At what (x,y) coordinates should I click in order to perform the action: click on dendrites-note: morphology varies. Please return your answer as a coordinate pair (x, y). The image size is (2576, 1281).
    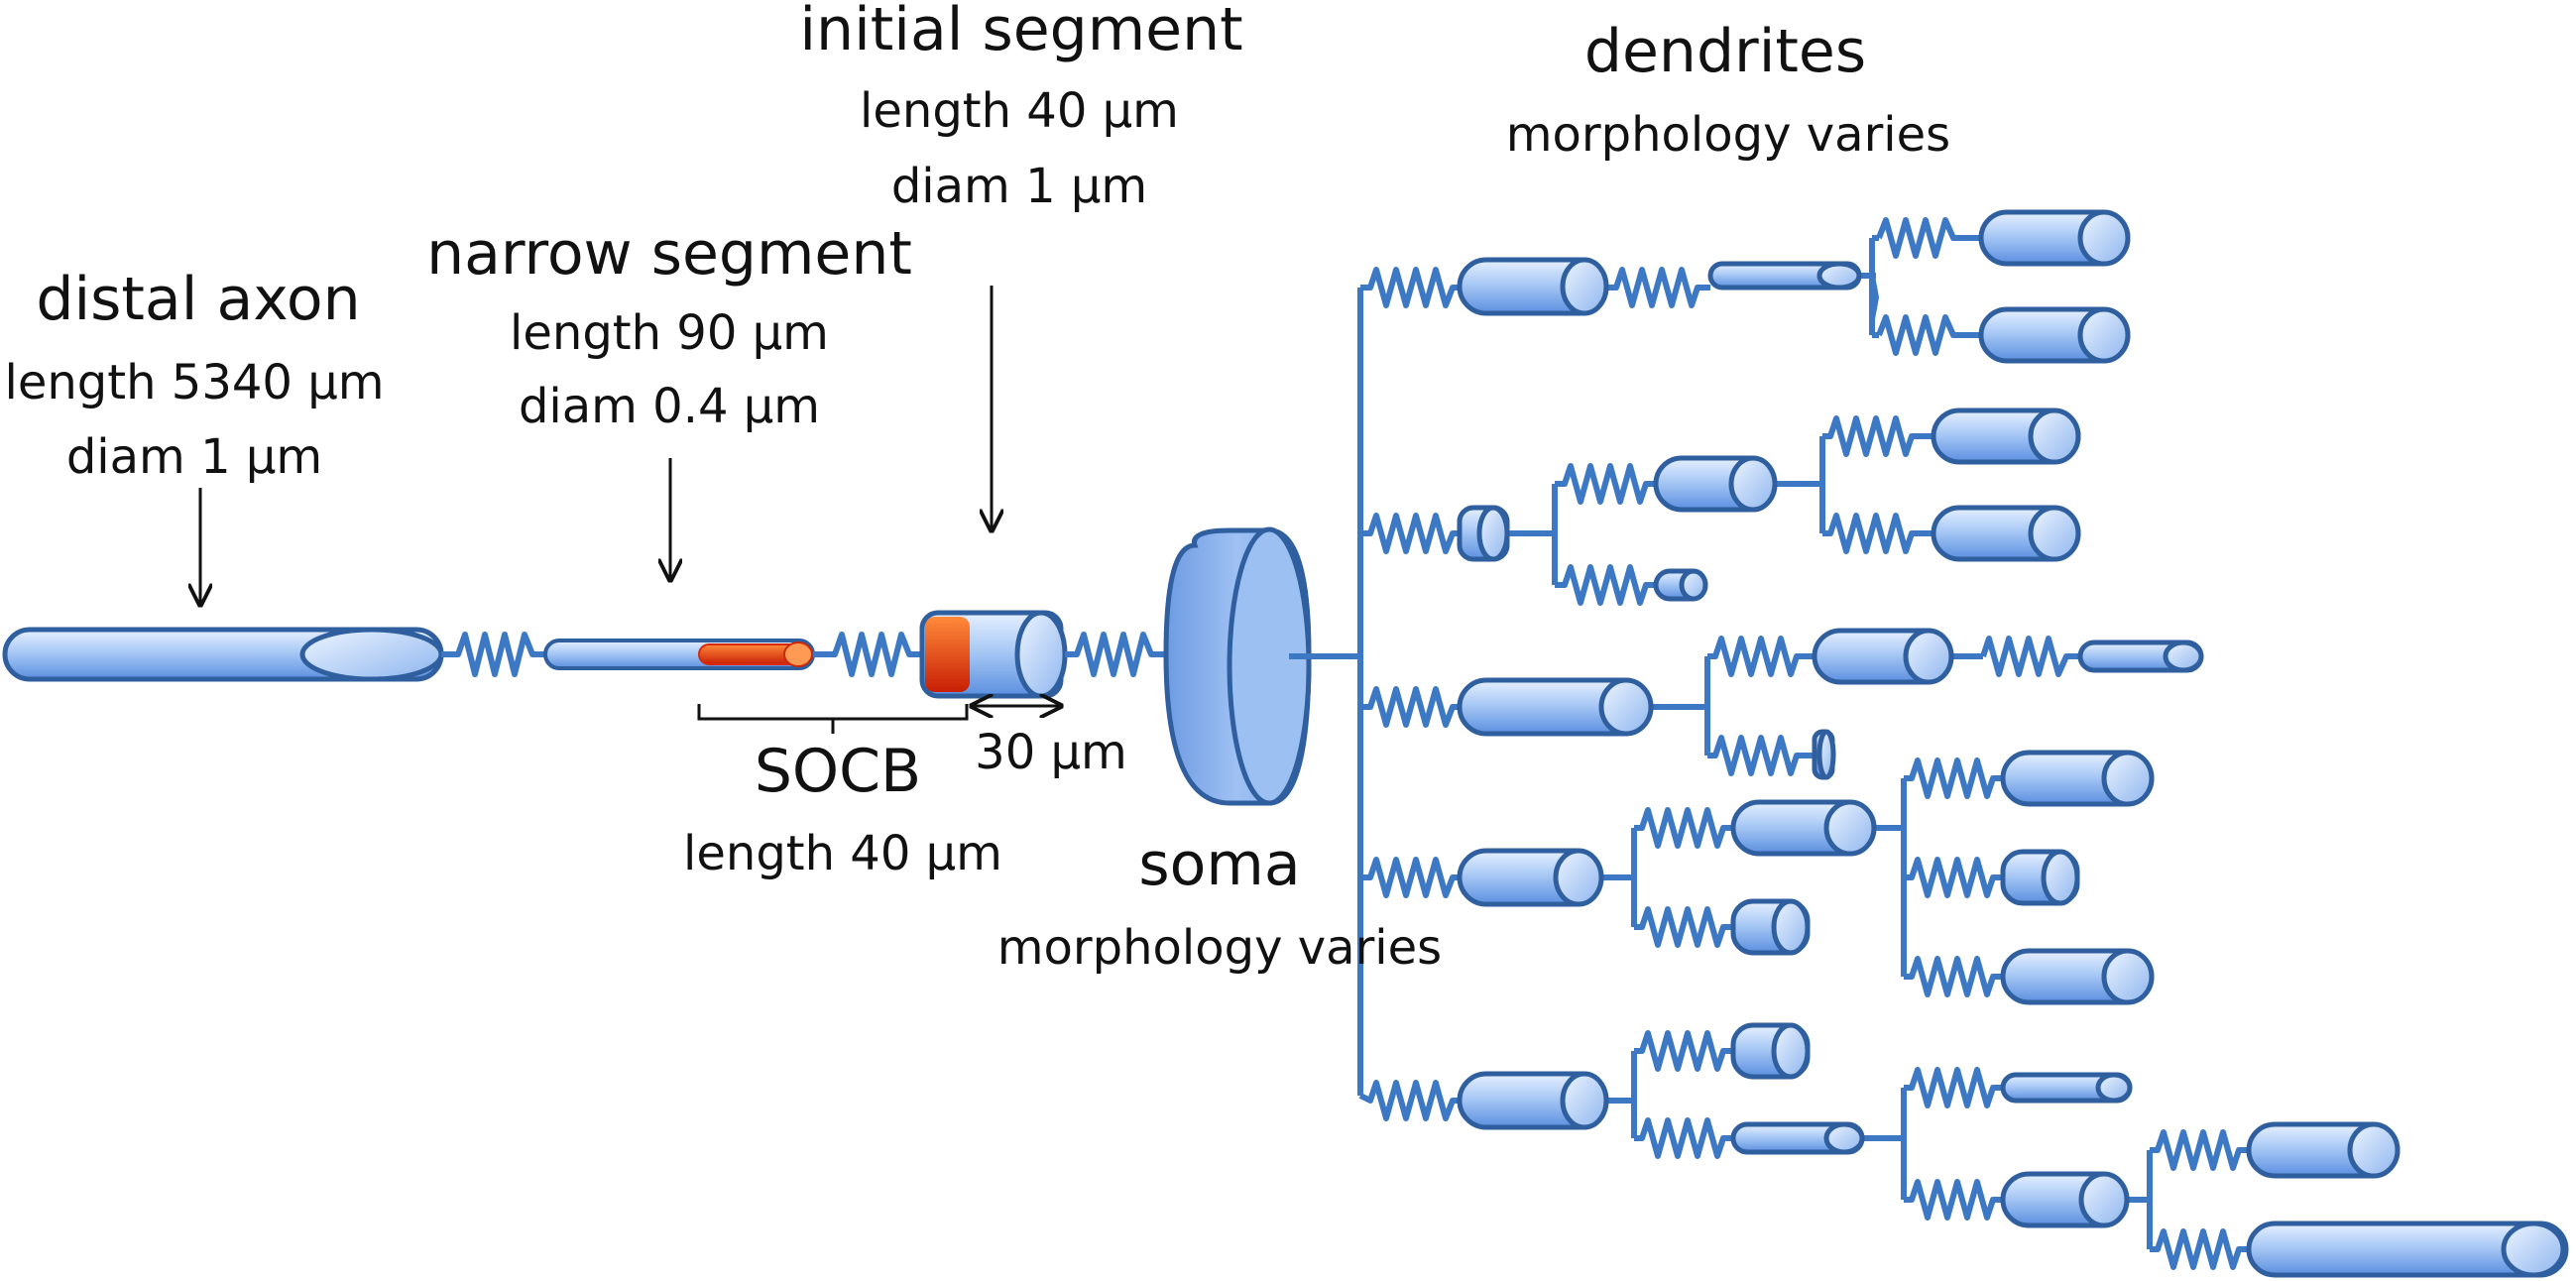
    Looking at the image, I should click on (1728, 135).